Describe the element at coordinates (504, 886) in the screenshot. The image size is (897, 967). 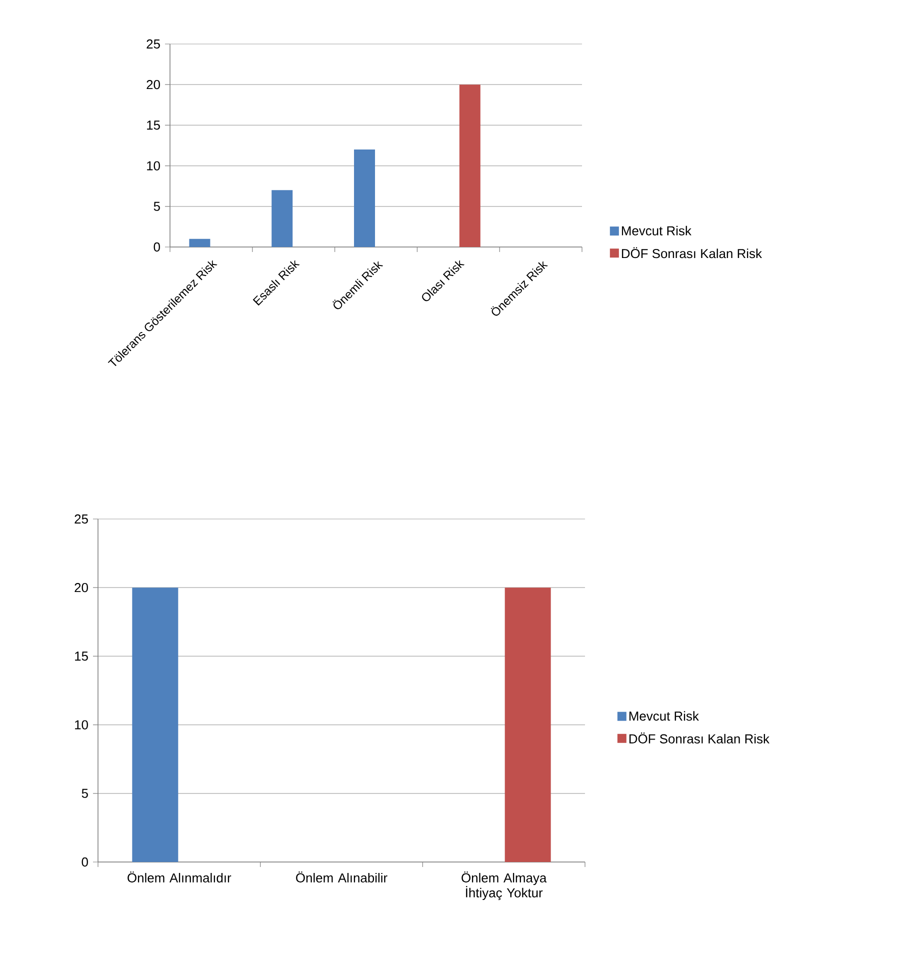
I see `x-tick-label: Önlem Almaya İhtiyaç Yoktur` at that location.